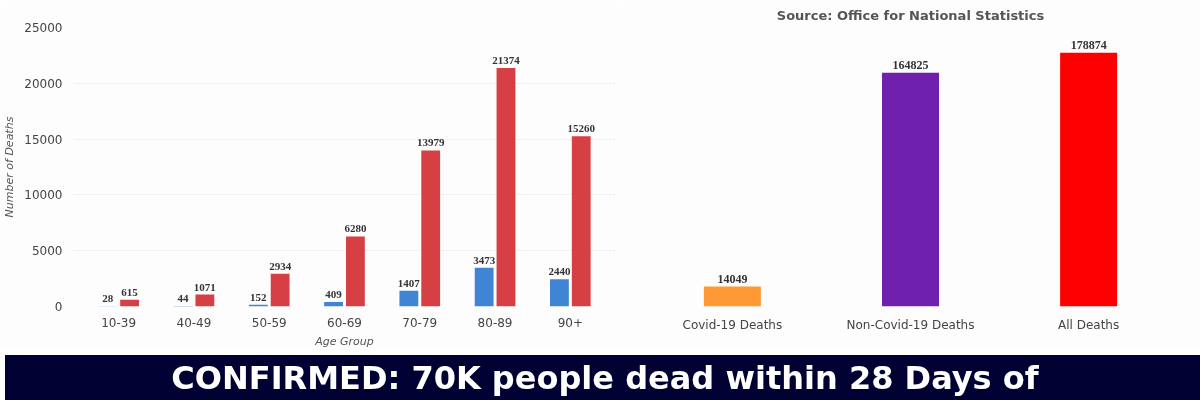 The image size is (1200, 400). I want to click on data-label: 6280, so click(355, 228).